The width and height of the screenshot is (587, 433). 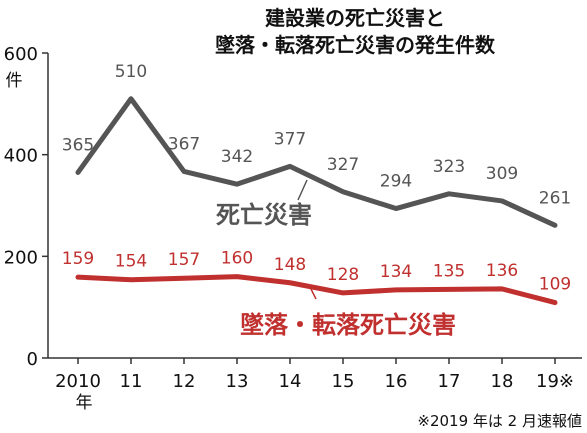 What do you see at coordinates (78, 259) in the screenshot?
I see `data-label: 159` at bounding box center [78, 259].